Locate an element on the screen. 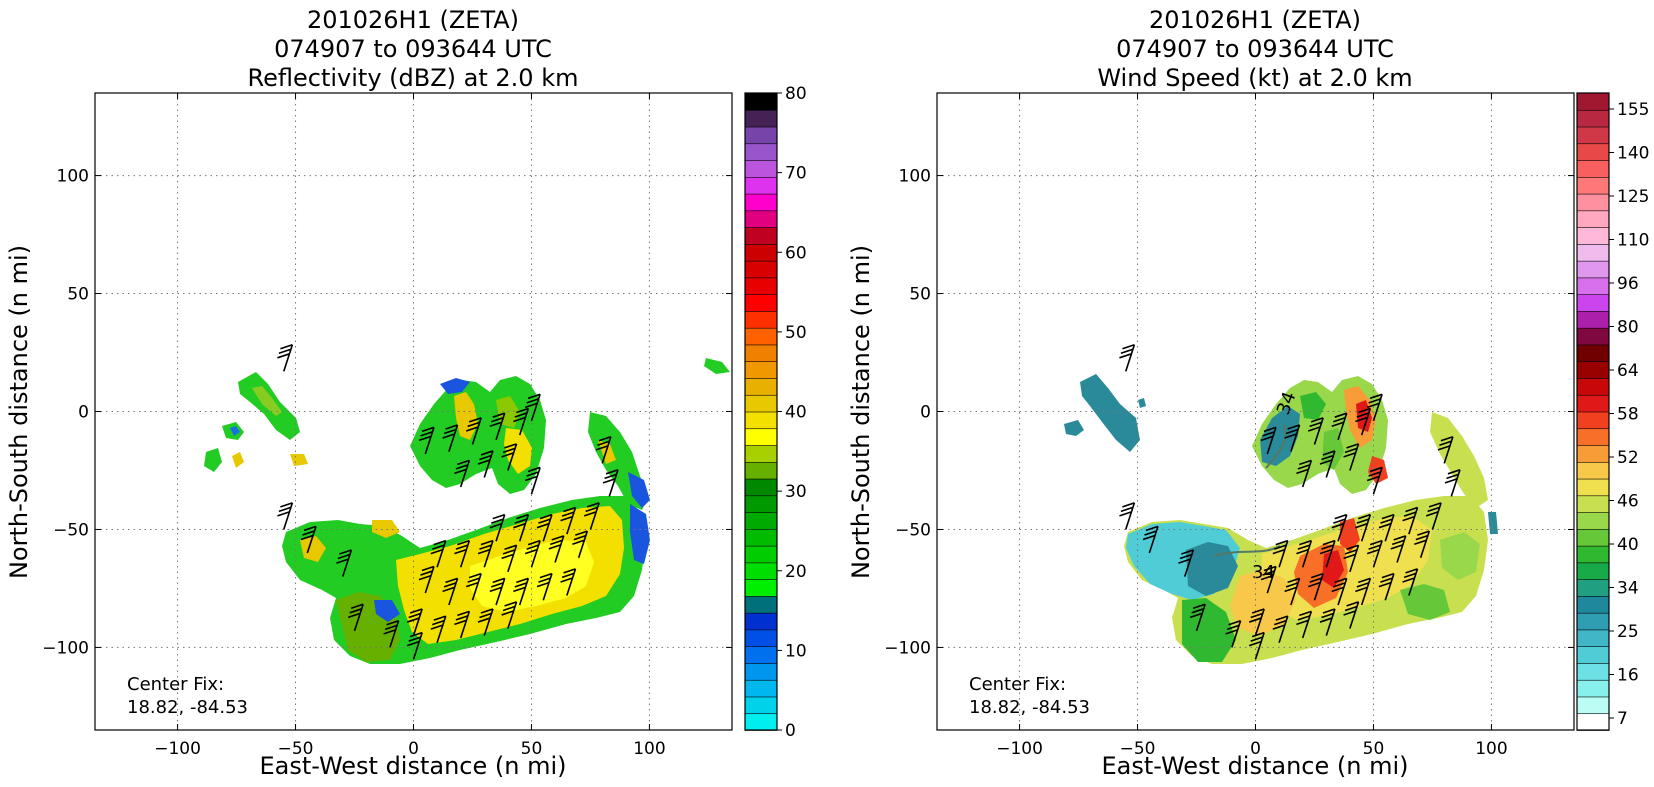  chart-title-line-1: 201026H1 (ZETA) is located at coordinates (1255, 20).